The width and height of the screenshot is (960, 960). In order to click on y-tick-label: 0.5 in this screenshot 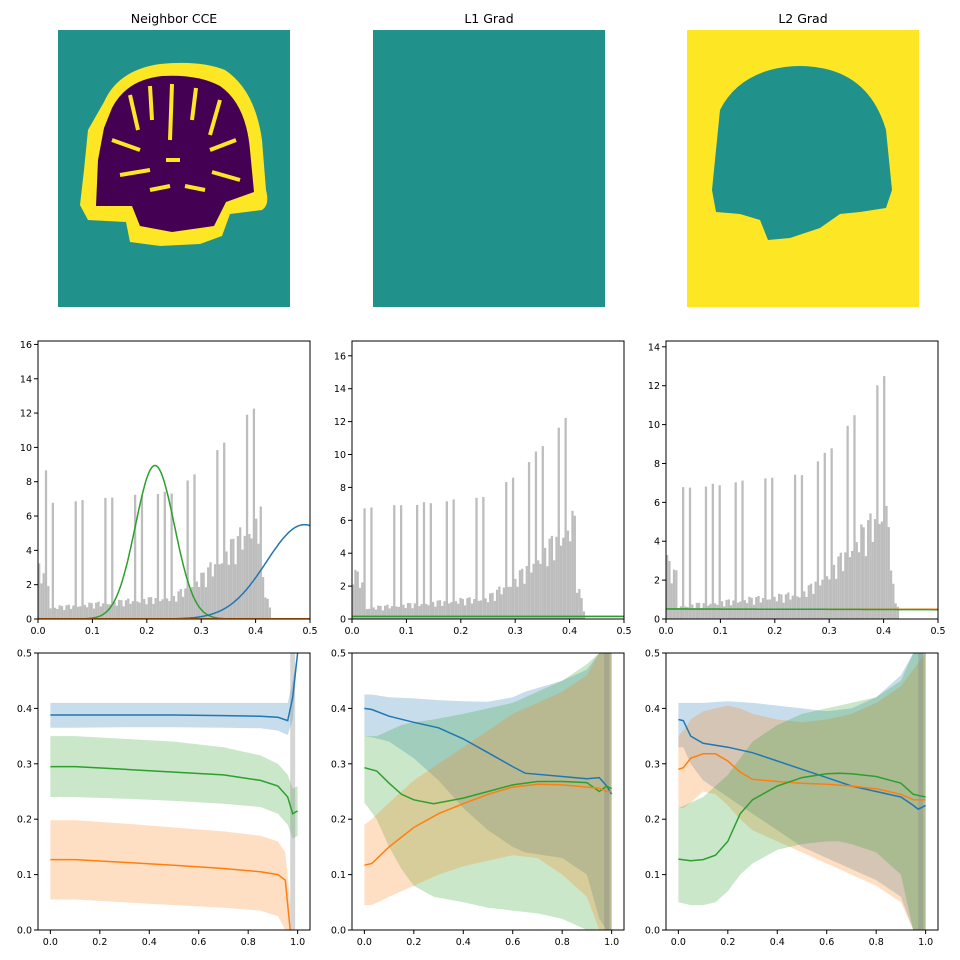, I will do `click(338, 654)`.